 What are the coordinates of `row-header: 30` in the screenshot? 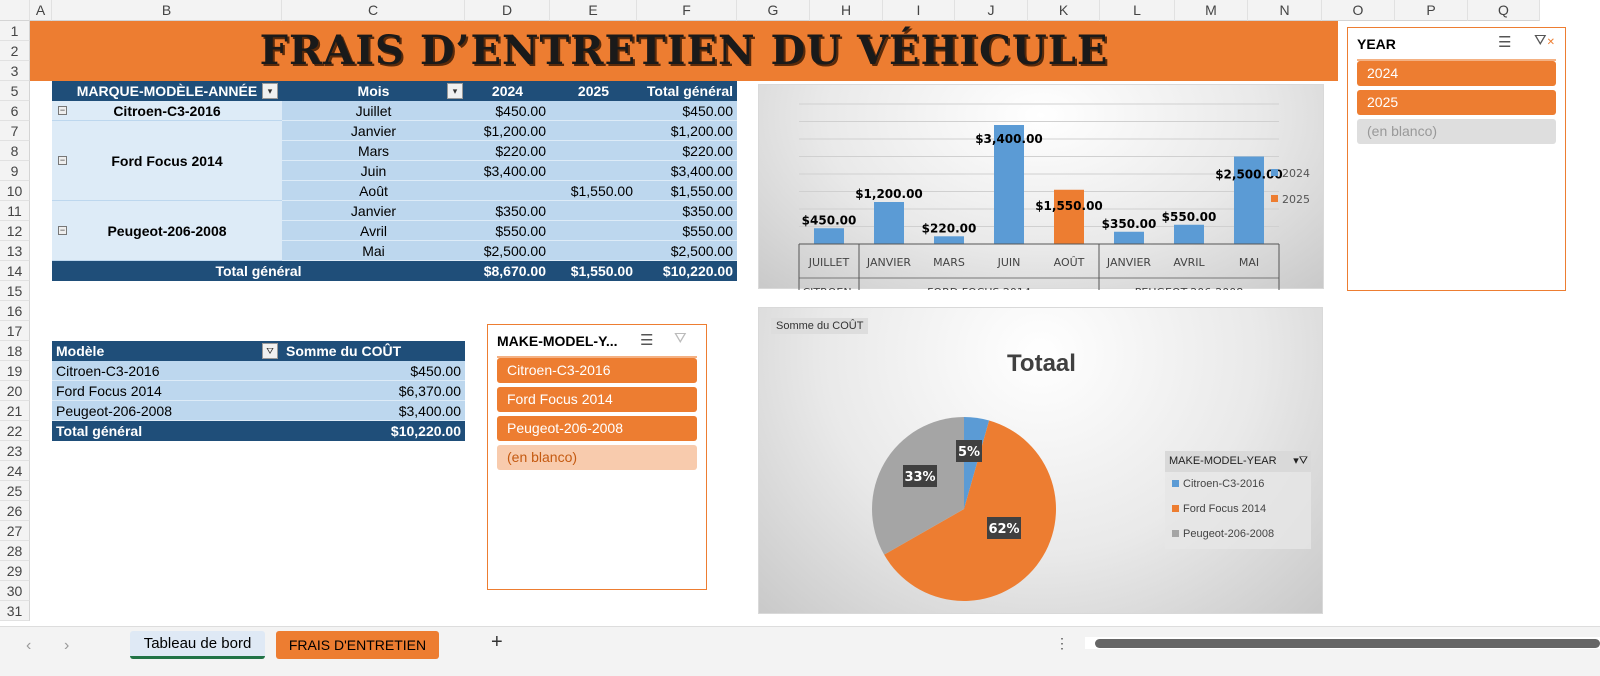 It's located at (15, 591).